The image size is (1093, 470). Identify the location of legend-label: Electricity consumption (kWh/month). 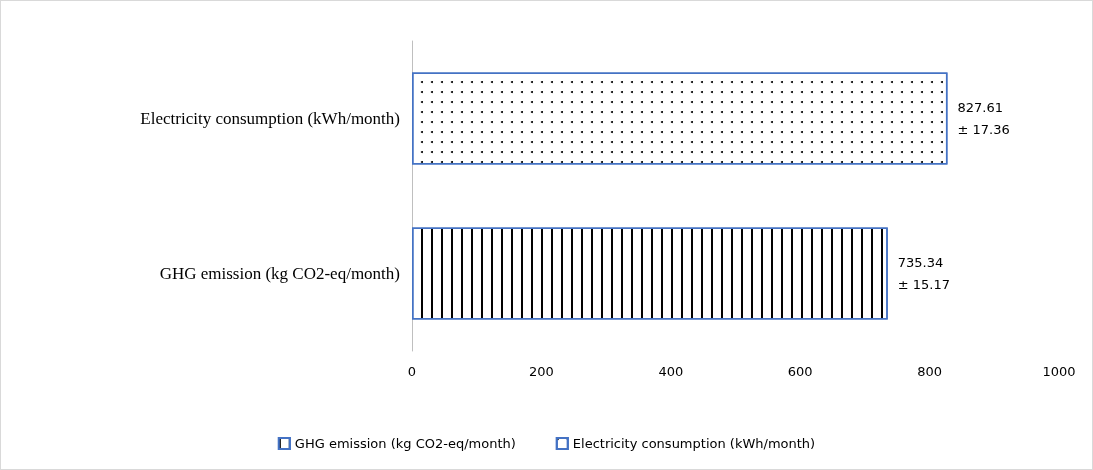
(694, 443).